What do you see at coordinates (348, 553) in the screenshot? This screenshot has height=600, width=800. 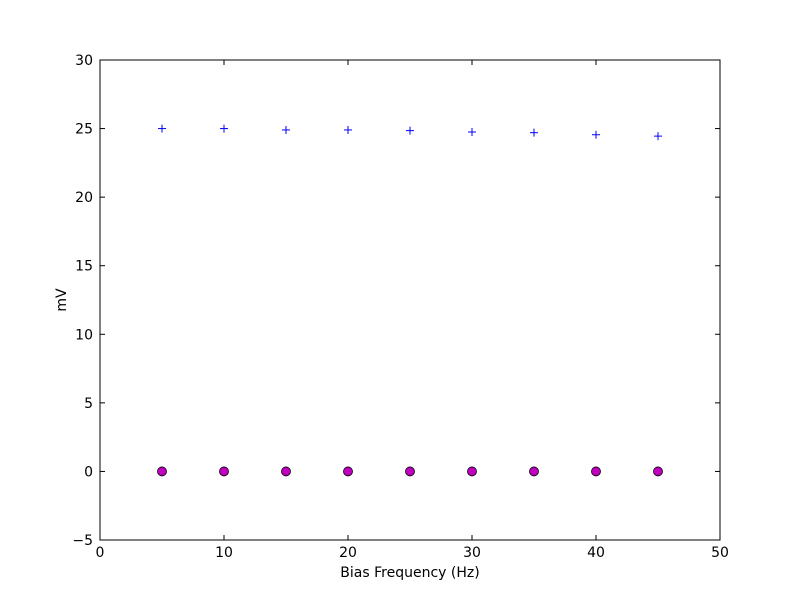 I see `x-tick-label: 20` at bounding box center [348, 553].